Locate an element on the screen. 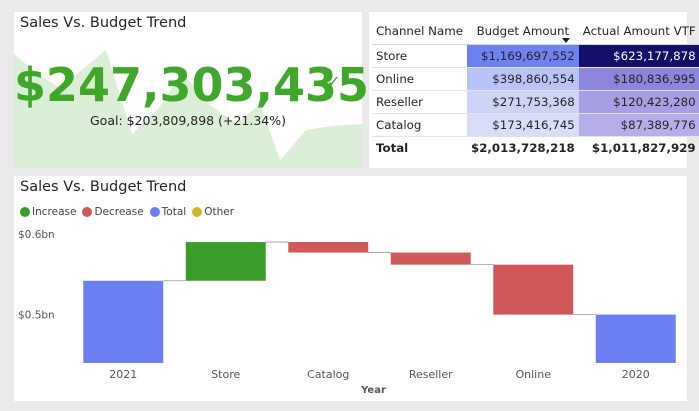  budget-cell: $271,753,368 is located at coordinates (523, 102).